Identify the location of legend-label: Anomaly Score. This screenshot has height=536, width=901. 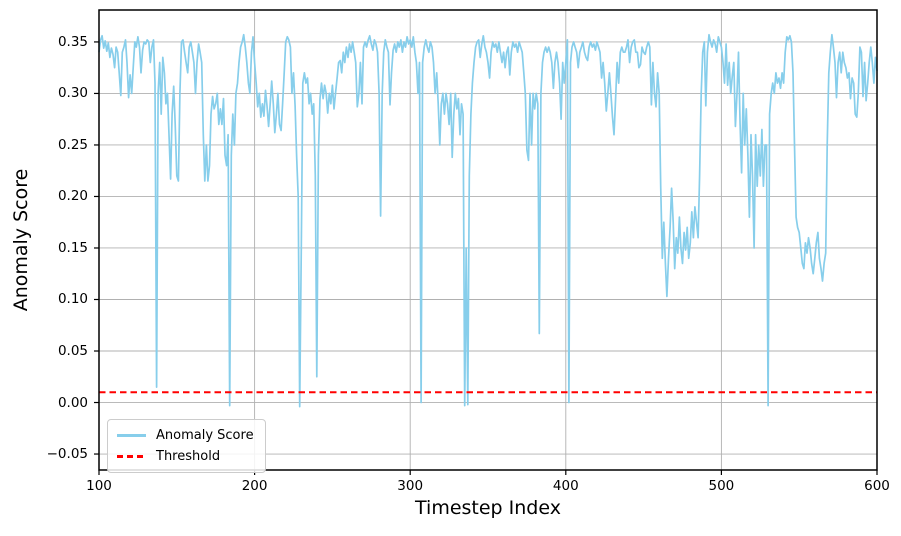
(205, 435).